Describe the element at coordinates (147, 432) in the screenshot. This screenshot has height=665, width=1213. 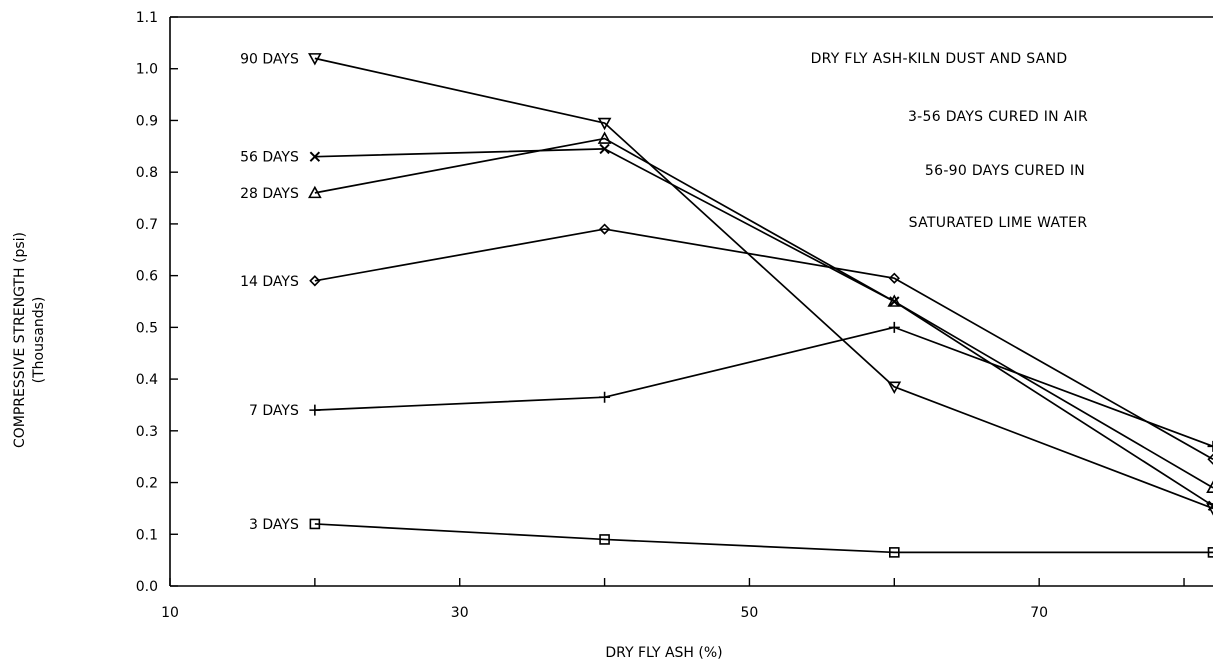
I see `y-tick-label: 0.3` at that location.